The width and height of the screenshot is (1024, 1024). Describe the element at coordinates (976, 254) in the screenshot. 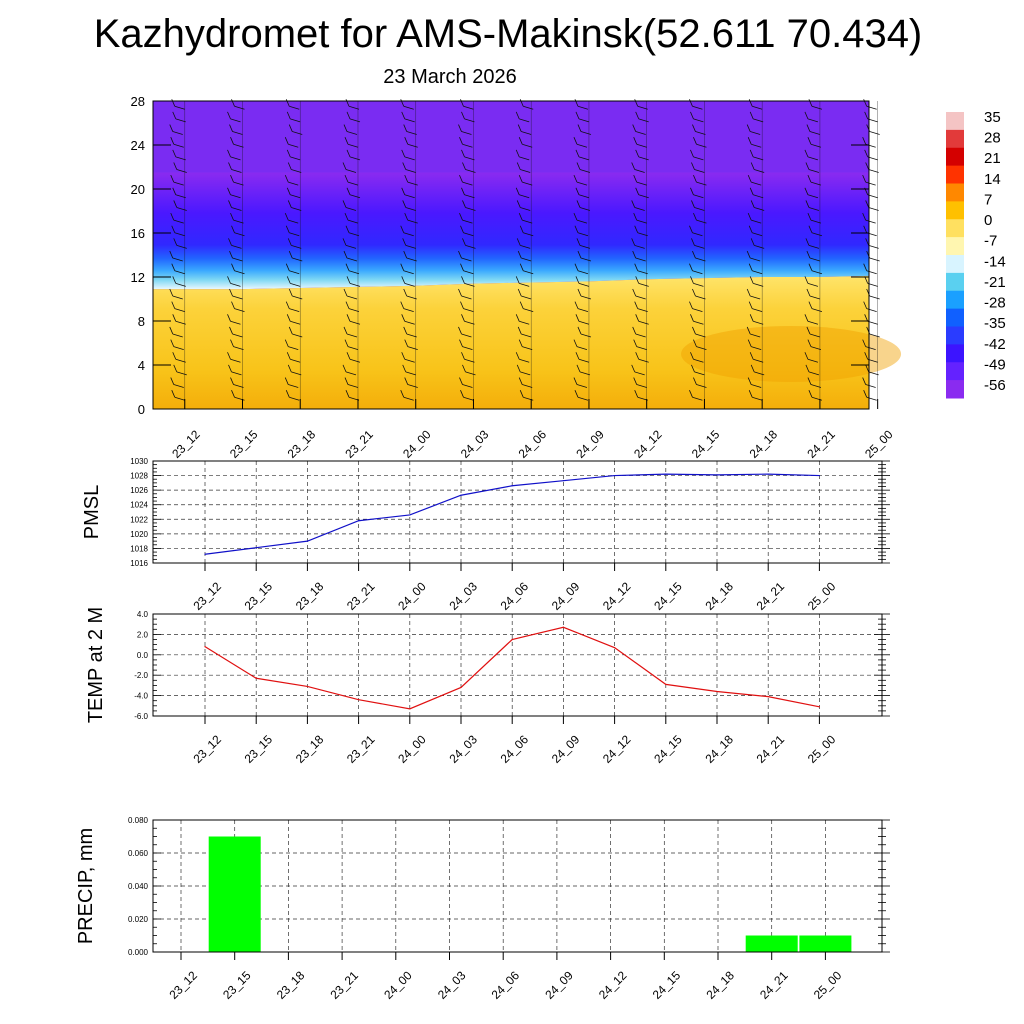

I see `colorbar: 35 28 21 14 7 0 -7 -14 -21 -28 -35 -42 -49 -56` at that location.